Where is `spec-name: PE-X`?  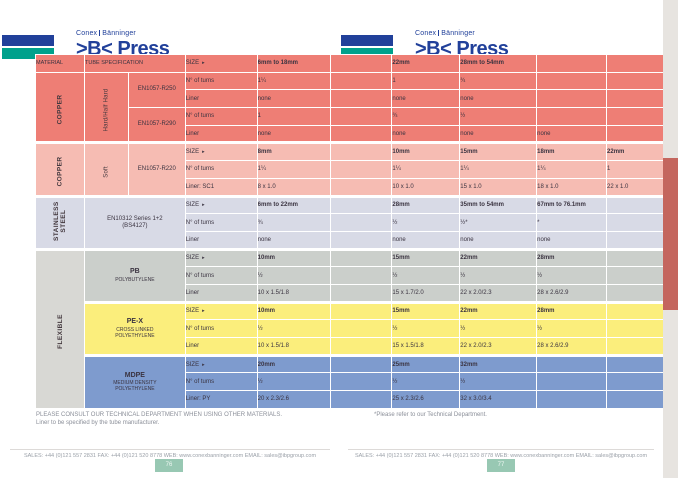
spec-name: PE-X is located at coordinates (135, 322).